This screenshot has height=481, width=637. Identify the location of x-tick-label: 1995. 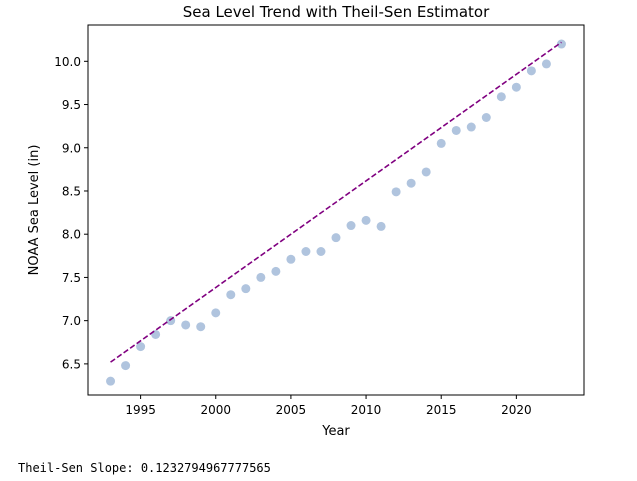
(140, 410).